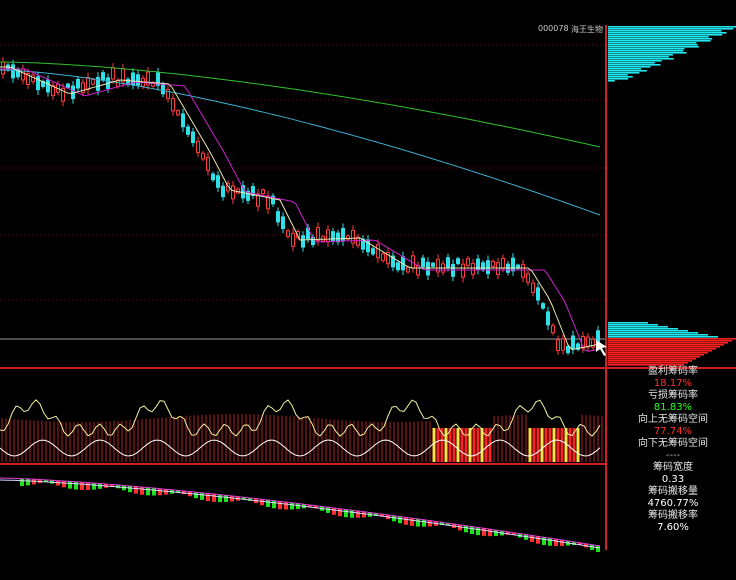  Describe the element at coordinates (673, 383) in the screenshot. I see `stat-value: 18.17%` at that location.